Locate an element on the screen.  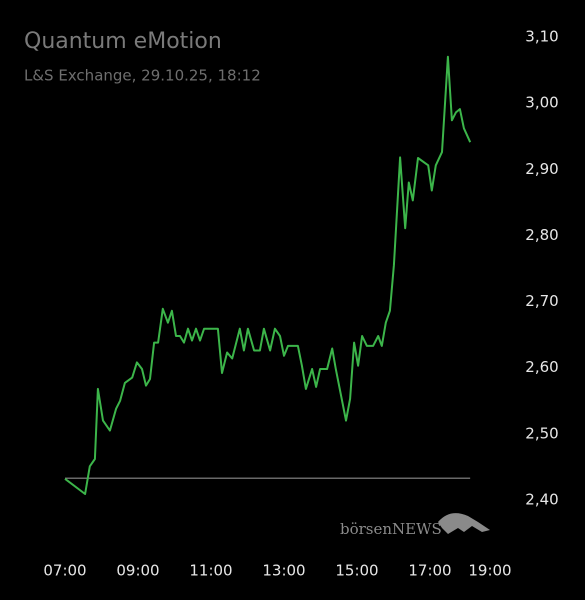
y-tick-label: 2,80 is located at coordinates (541, 235).